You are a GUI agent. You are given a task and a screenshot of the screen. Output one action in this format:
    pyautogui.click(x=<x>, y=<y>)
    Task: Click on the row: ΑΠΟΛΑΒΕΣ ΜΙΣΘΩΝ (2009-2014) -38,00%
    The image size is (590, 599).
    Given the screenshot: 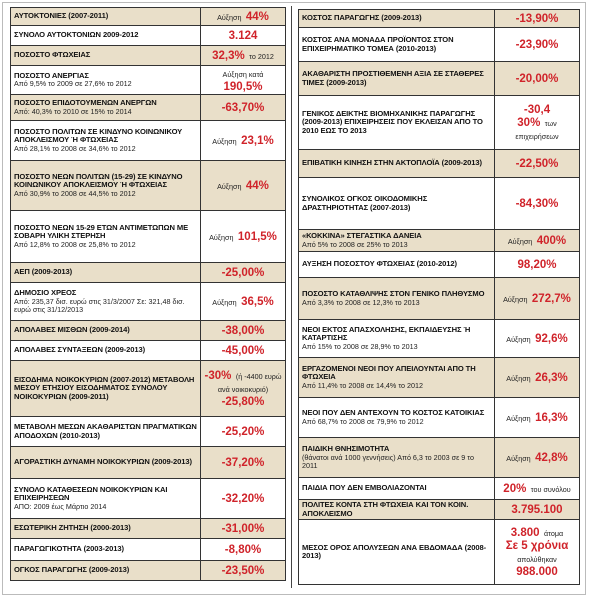 What is the action you would take?
    pyautogui.click(x=148, y=330)
    